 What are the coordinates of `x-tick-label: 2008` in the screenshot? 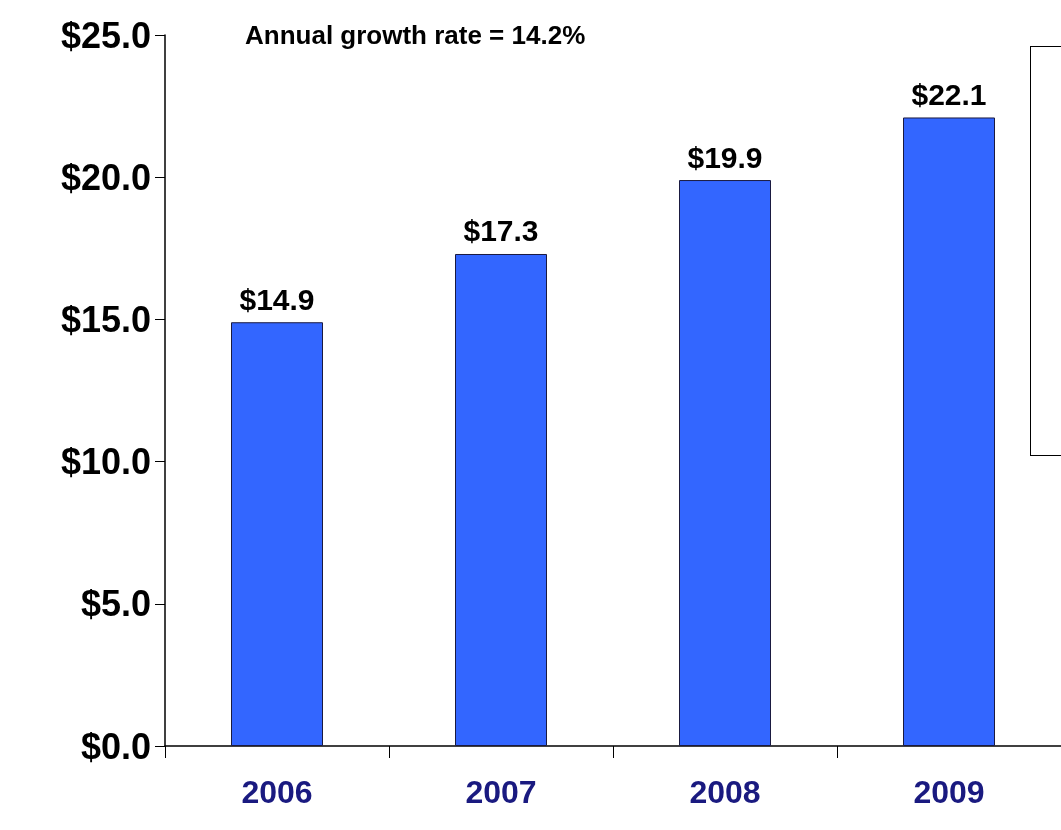 It's located at (725, 792).